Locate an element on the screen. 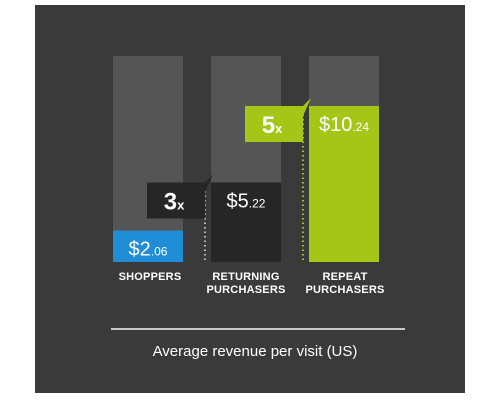  category-label-line1: REPEAT is located at coordinates (345, 277).